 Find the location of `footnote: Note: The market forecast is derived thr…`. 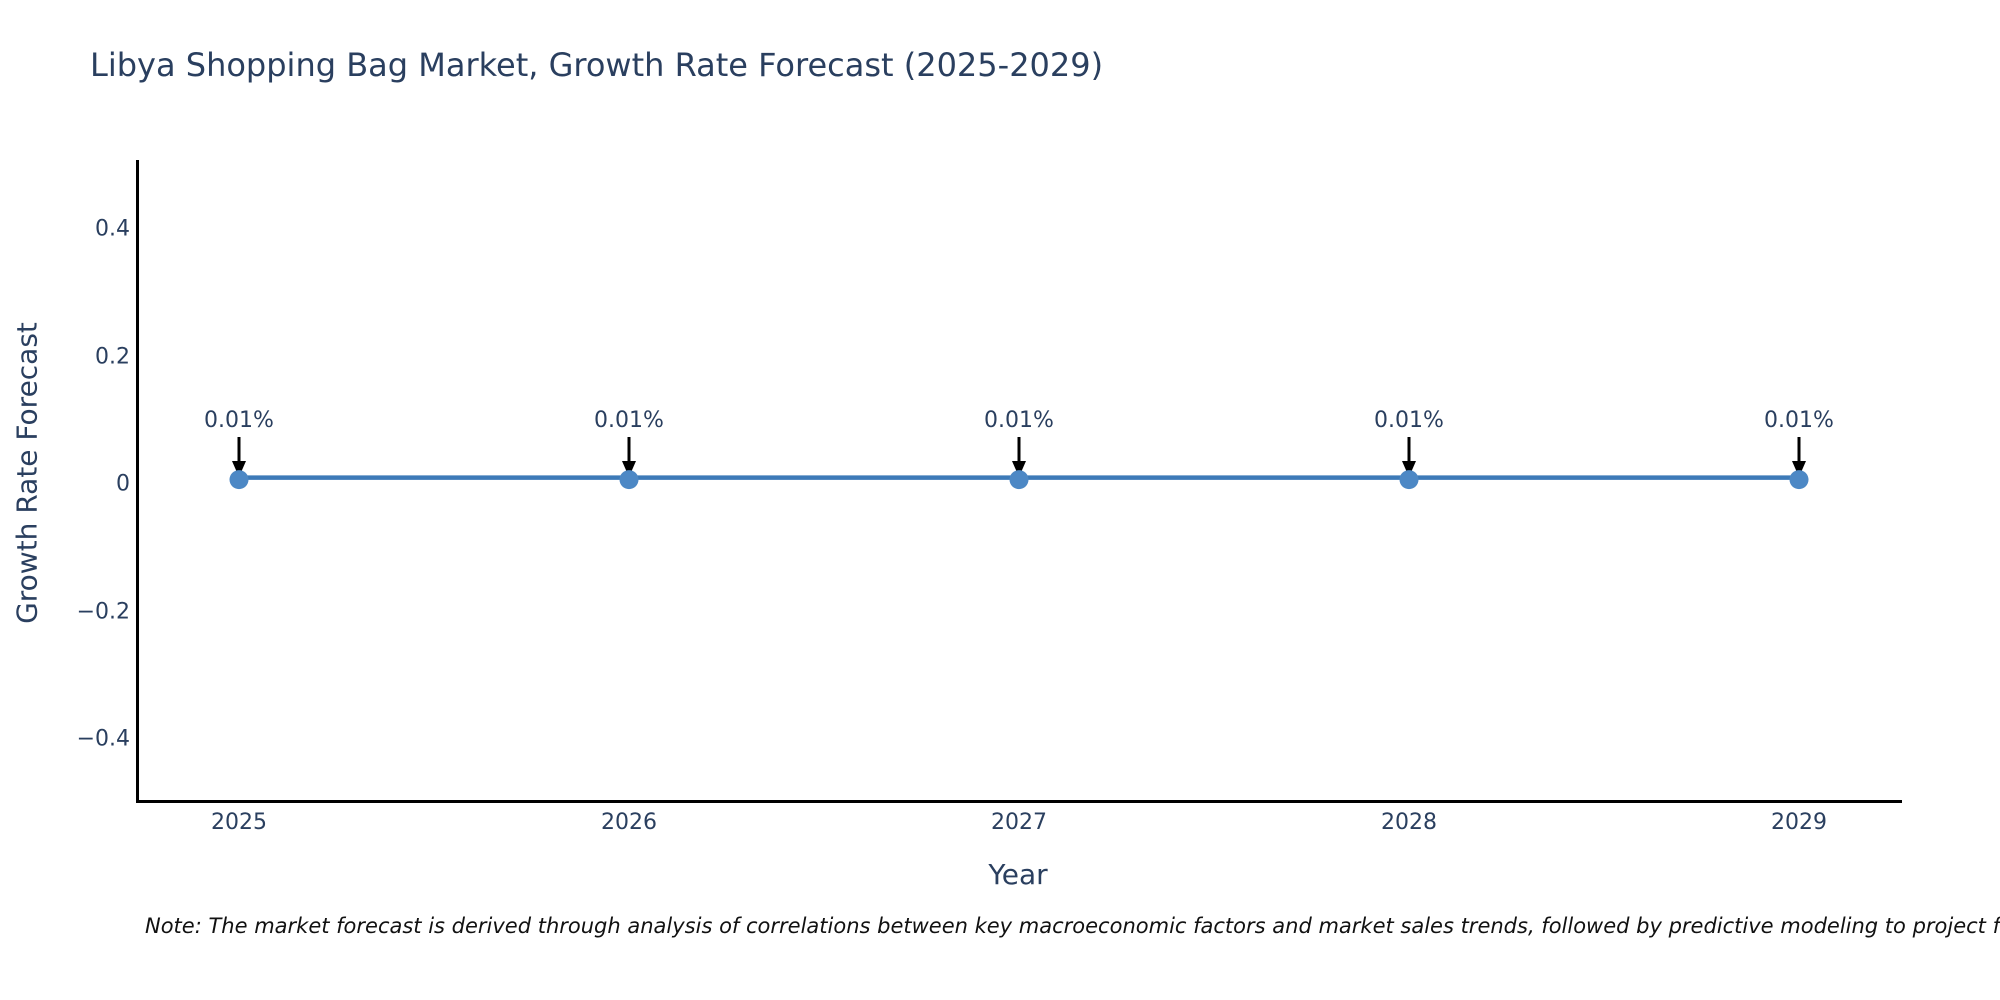

footnote: Note: The market forecast is derived thr… is located at coordinates (1072, 926).